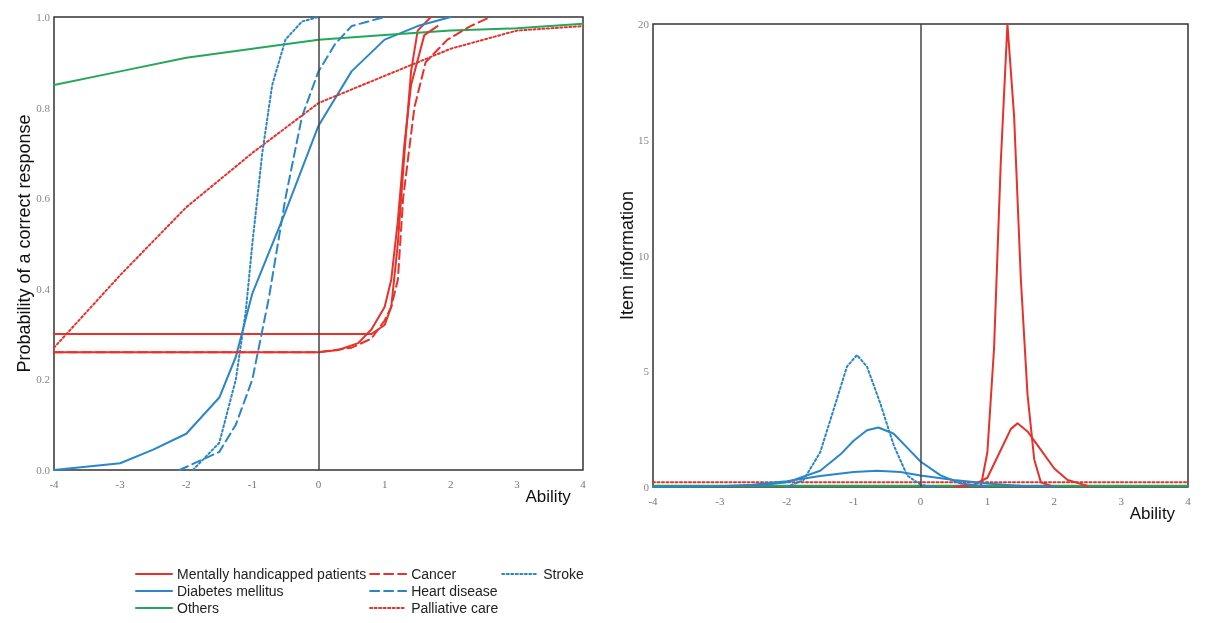 The image size is (1215, 623). Describe the element at coordinates (24, 243) in the screenshot. I see `y-axis-title: Probability of a correct response` at that location.